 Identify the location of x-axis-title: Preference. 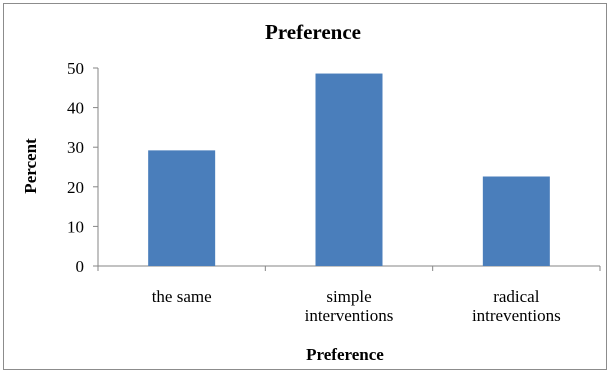
(345, 354).